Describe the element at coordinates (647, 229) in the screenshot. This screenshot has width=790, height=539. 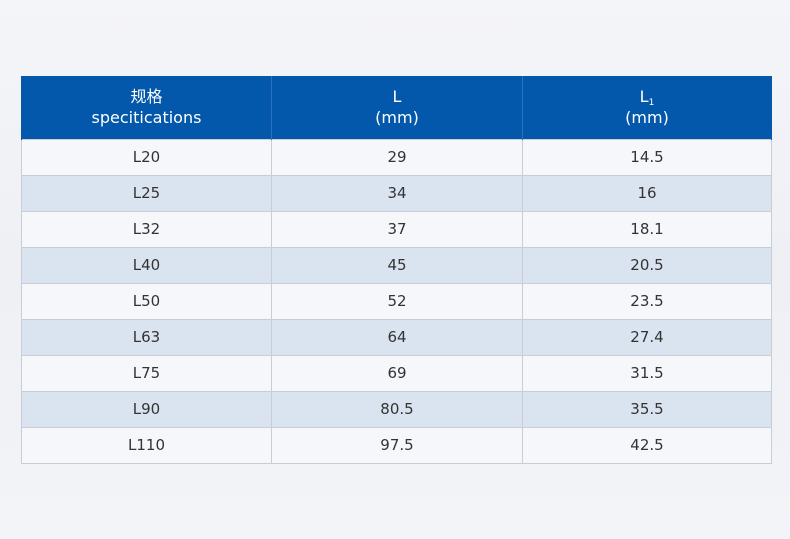
I see `cell-length-1: 18.1` at that location.